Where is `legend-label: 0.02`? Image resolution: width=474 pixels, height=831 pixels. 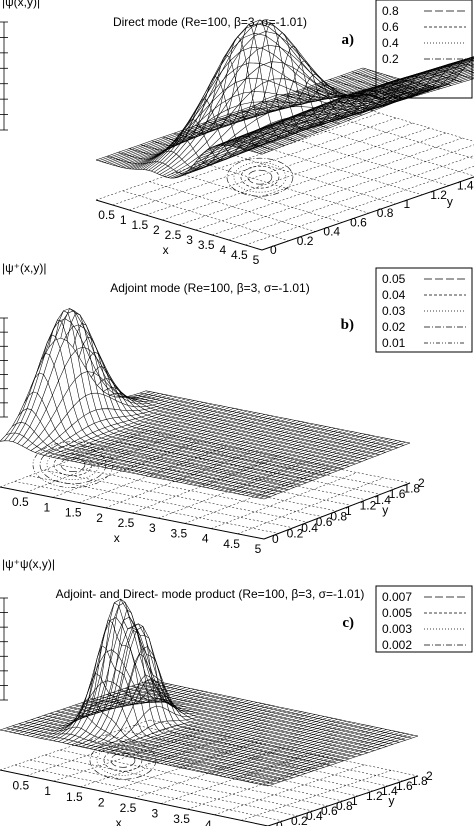
legend-label: 0.02 is located at coordinates (394, 327).